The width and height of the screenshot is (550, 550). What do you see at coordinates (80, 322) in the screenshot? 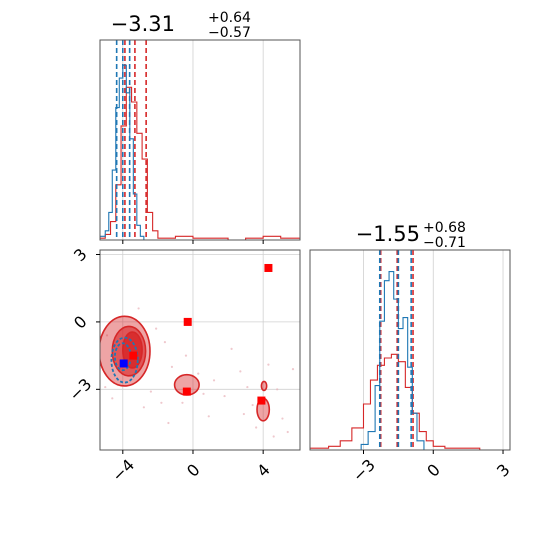
I see `y-tick-label: 0` at bounding box center [80, 322].